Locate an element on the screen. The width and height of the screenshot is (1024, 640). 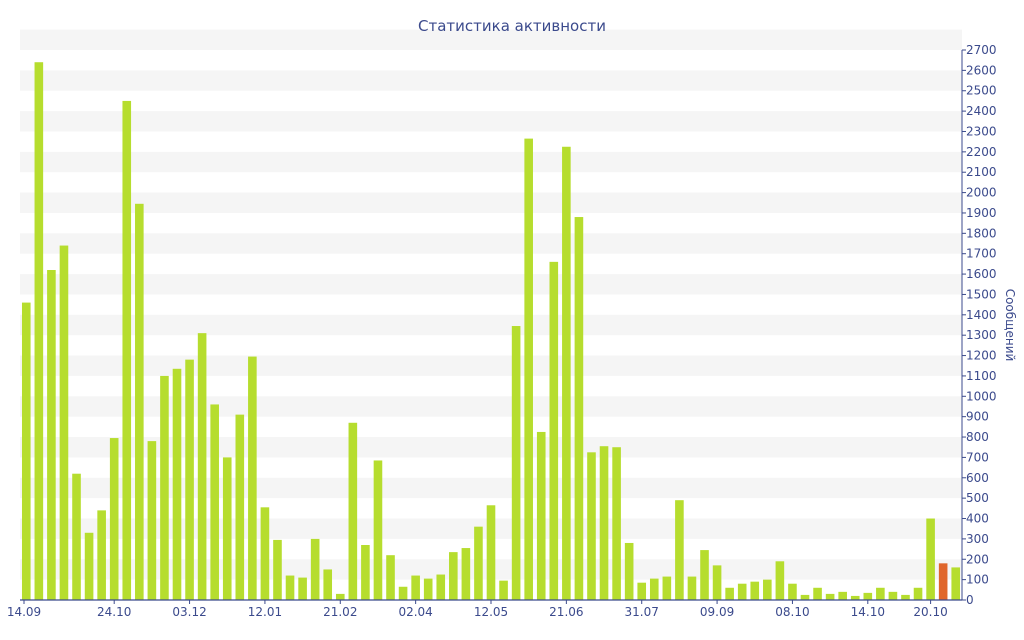
bar-current is located at coordinates (943, 581).